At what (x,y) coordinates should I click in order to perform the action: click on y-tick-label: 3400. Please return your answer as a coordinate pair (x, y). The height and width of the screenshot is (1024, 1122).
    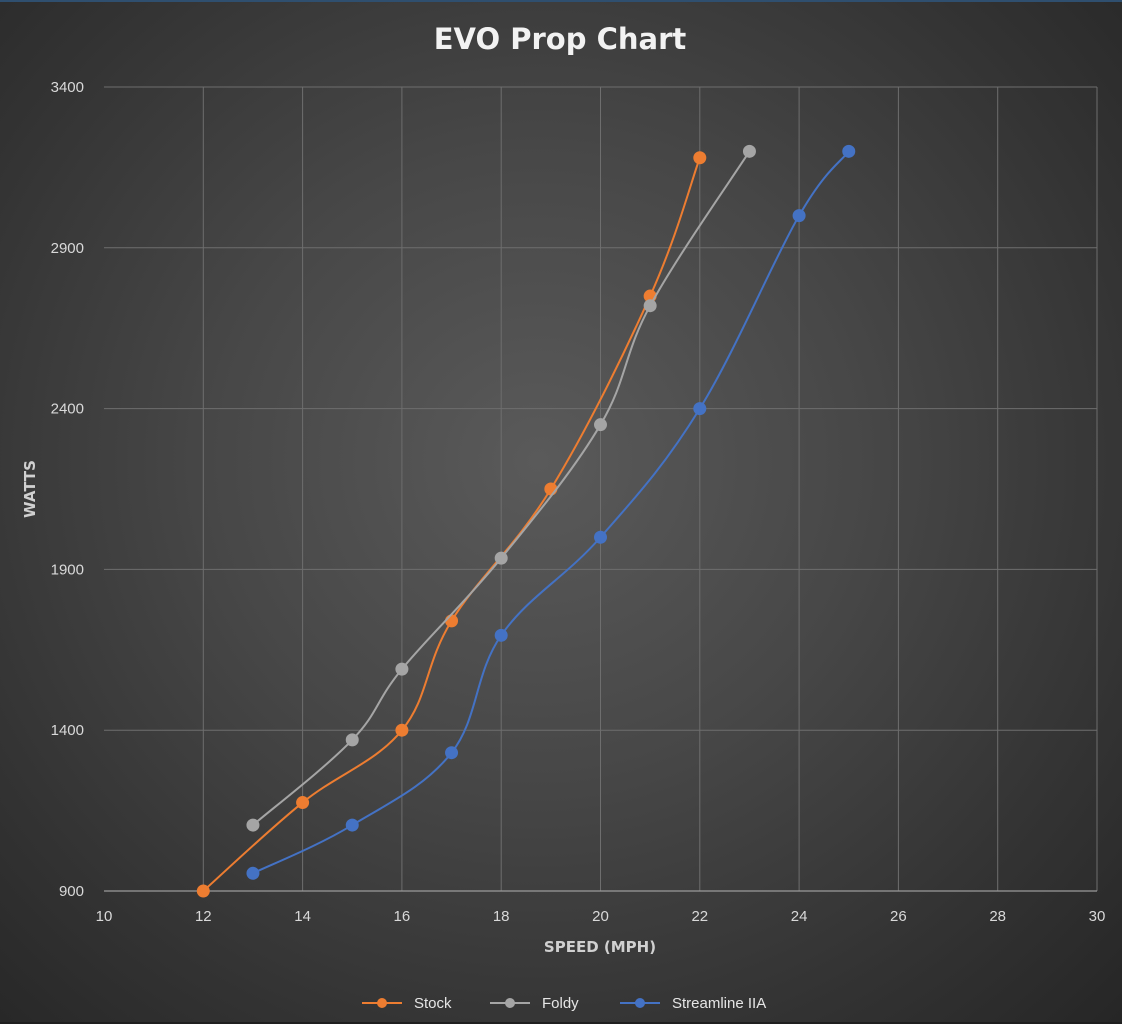
    Looking at the image, I should click on (67, 87).